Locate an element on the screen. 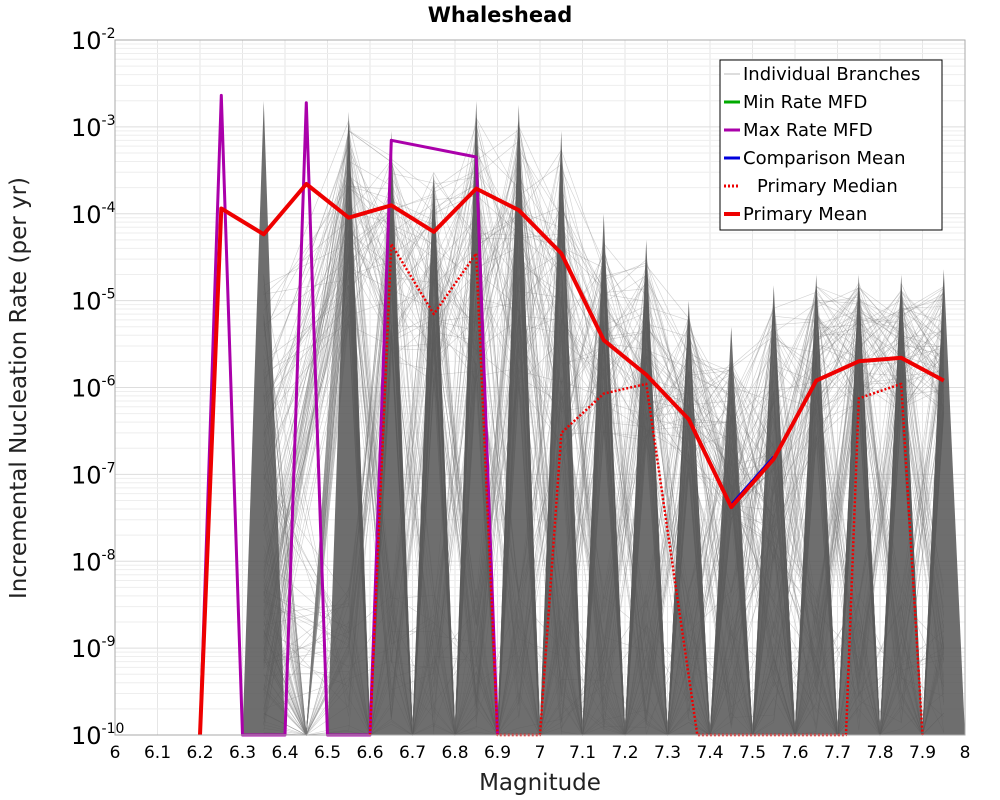 This screenshot has width=1000, height=800. y-axis-label: Incremental Nucleation Rate (per yr) is located at coordinates (19, 388).